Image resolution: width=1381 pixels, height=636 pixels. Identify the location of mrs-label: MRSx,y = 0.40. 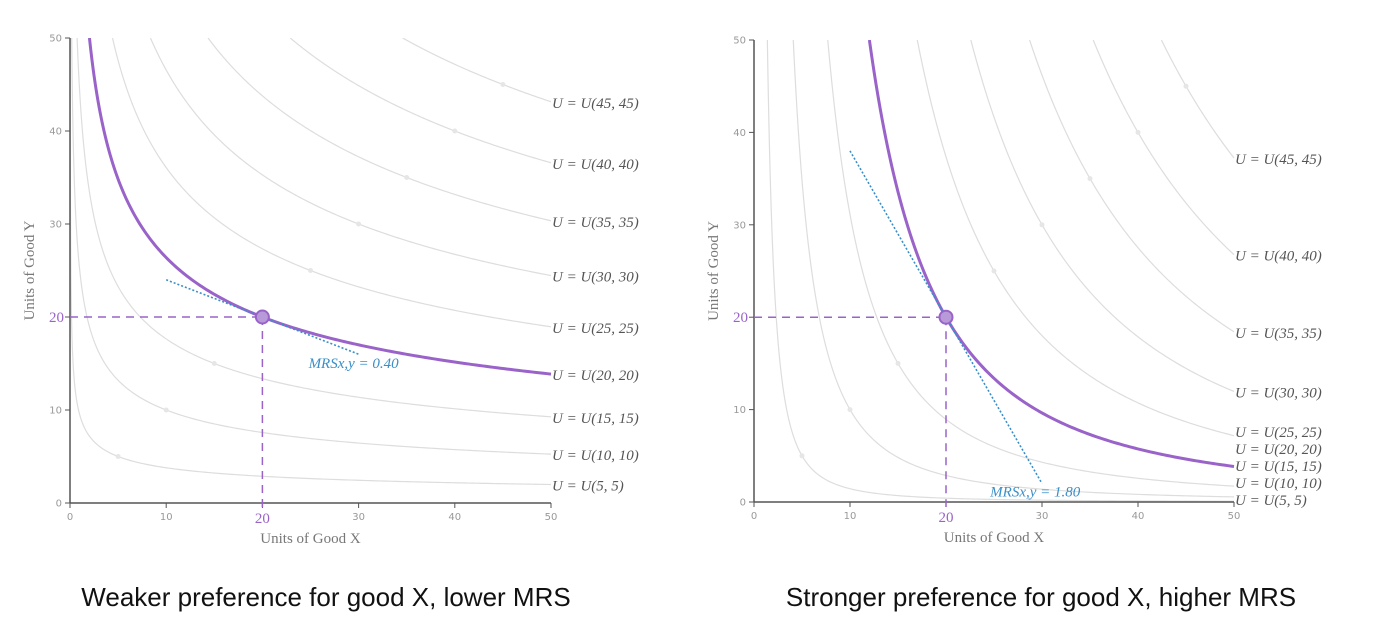
(354, 364).